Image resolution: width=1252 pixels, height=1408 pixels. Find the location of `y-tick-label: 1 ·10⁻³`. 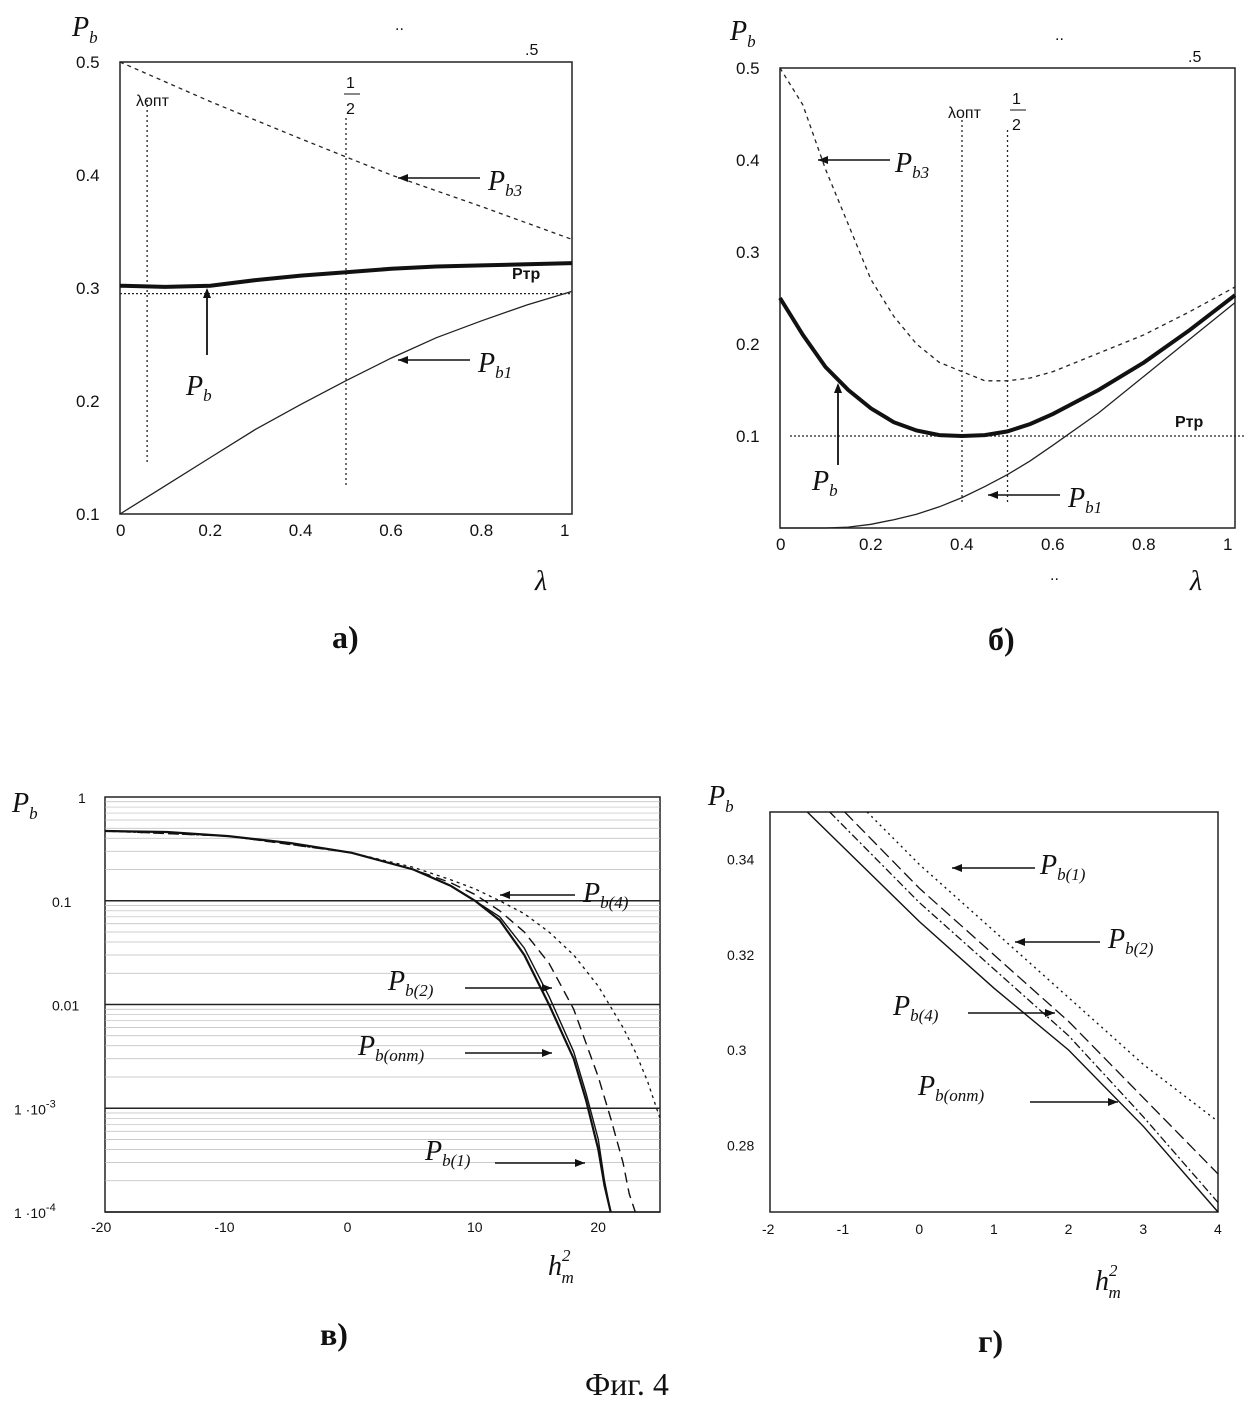

y-tick-label: 1 ·10⁻³ is located at coordinates (35, 1107).